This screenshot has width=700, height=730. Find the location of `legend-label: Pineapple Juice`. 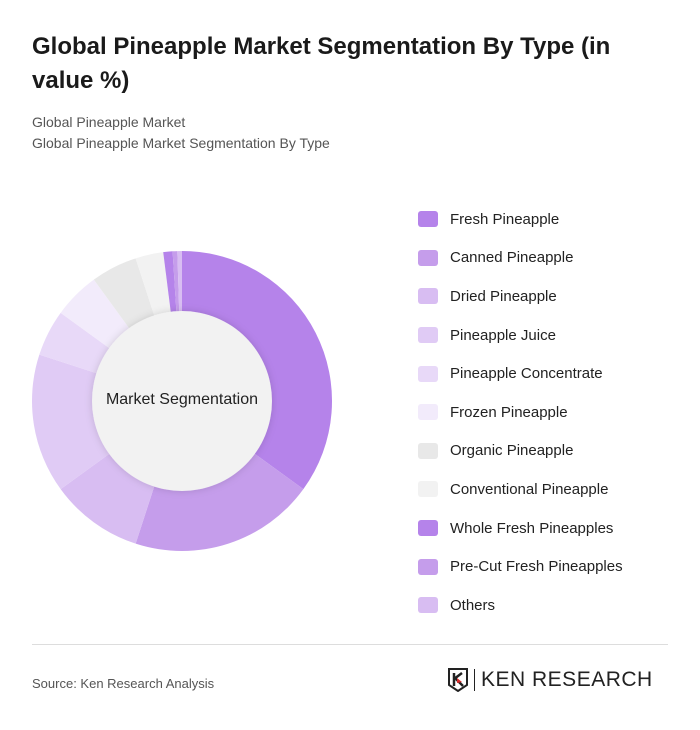

legend-label: Pineapple Juice is located at coordinates (503, 335).